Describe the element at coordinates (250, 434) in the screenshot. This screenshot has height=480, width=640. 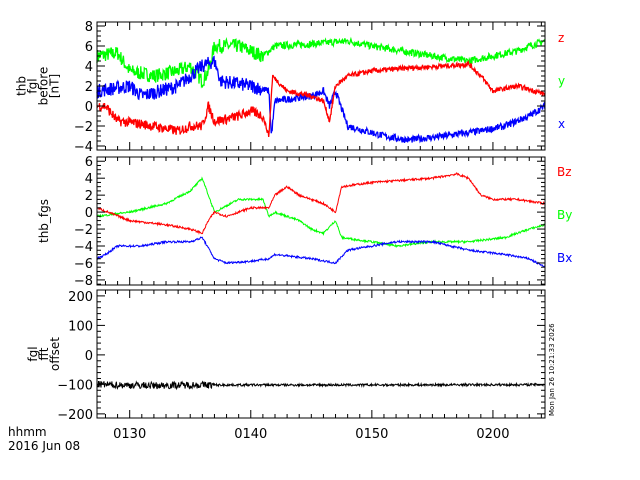
I see `x-tick-label: 0140` at that location.